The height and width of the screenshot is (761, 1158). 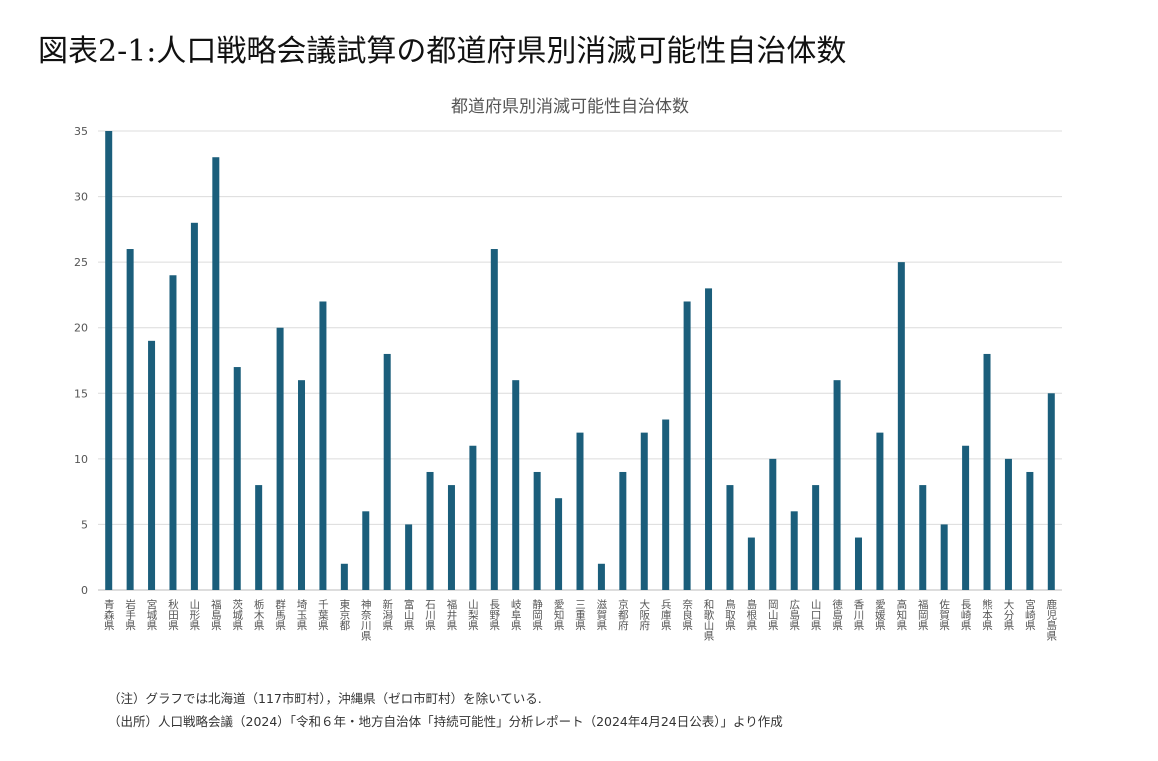 What do you see at coordinates (366, 620) in the screenshot?
I see `x-tick-label: 神奈川県` at bounding box center [366, 620].